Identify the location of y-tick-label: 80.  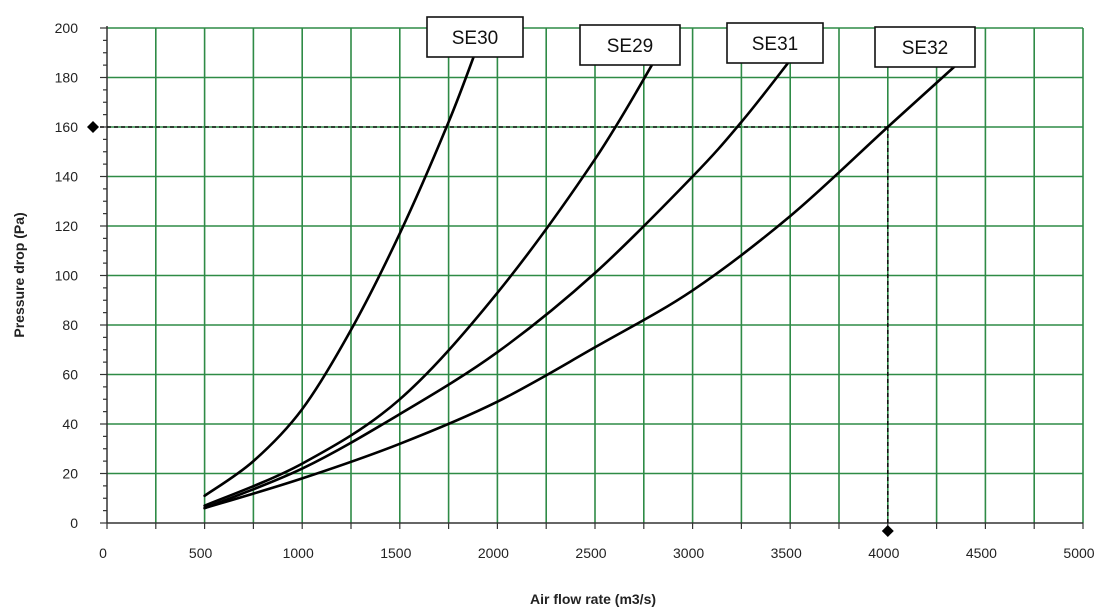
(70, 325).